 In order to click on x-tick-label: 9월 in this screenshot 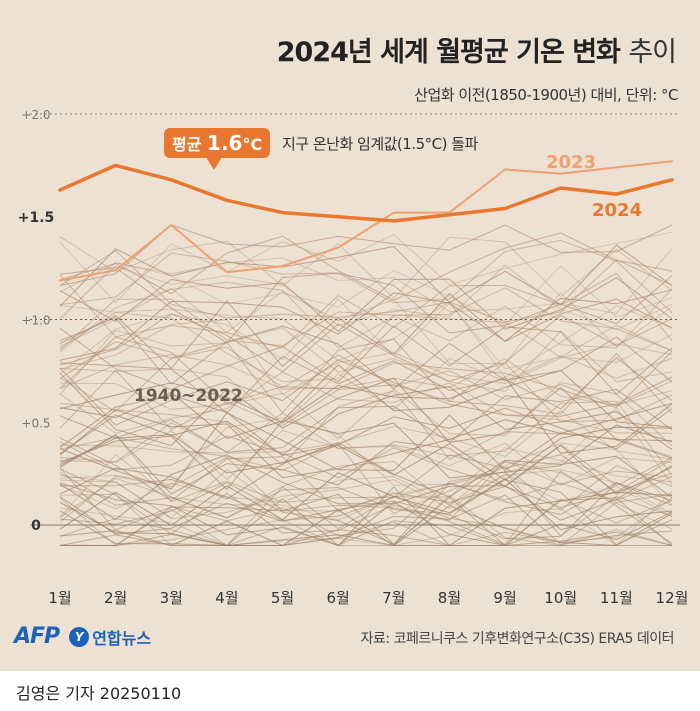, I will do `click(504, 598)`.